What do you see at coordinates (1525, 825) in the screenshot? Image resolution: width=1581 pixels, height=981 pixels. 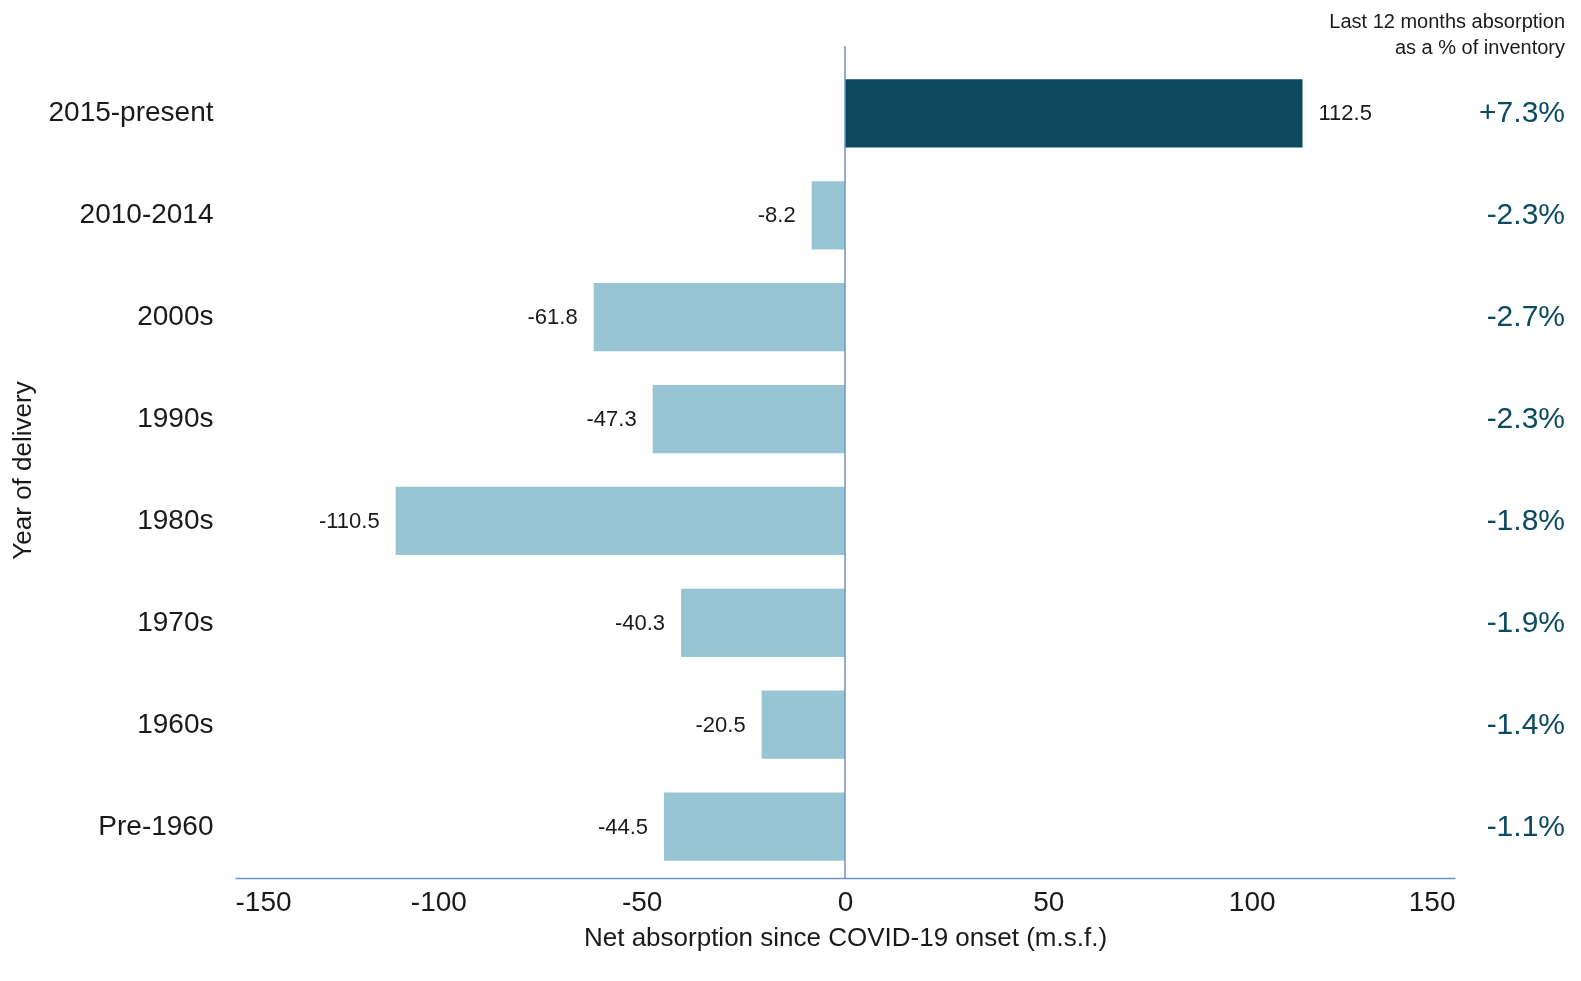 I see `text: -1.1%` at bounding box center [1525, 825].